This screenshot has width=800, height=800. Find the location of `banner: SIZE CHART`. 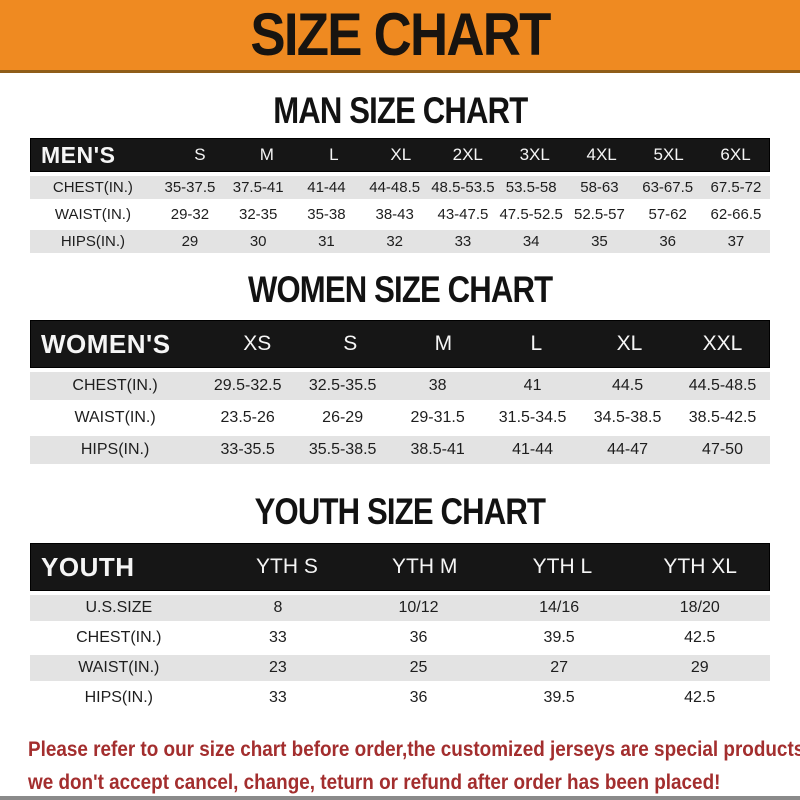

banner: SIZE CHART is located at coordinates (400, 36).